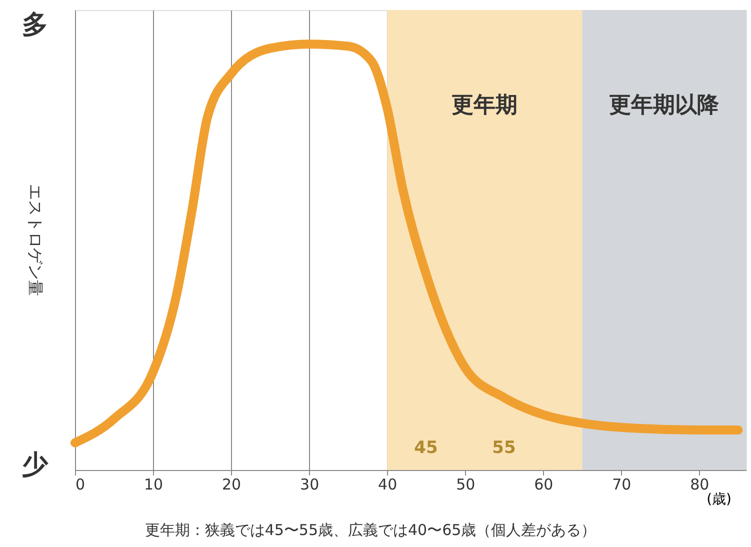  I want to click on x-tick-label: 60, so click(544, 485).